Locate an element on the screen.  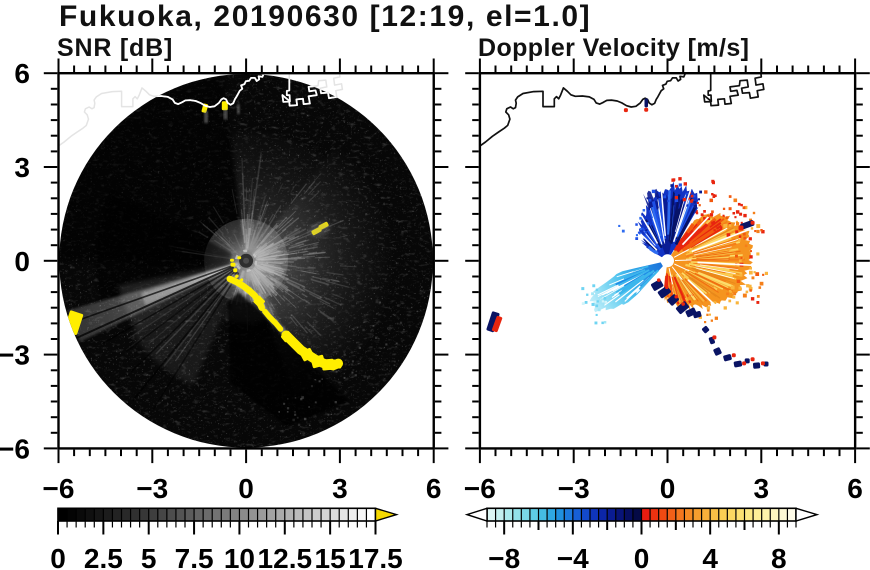
svg-text: −4 is located at coordinates (573, 556).